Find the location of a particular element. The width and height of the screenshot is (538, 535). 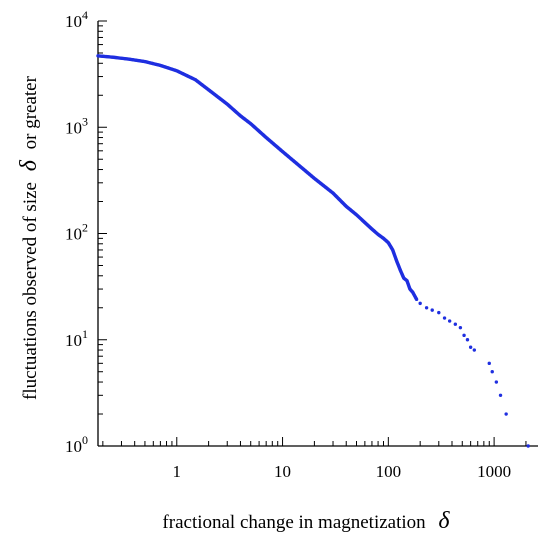

x-tick-label: 100 is located at coordinates (389, 471).